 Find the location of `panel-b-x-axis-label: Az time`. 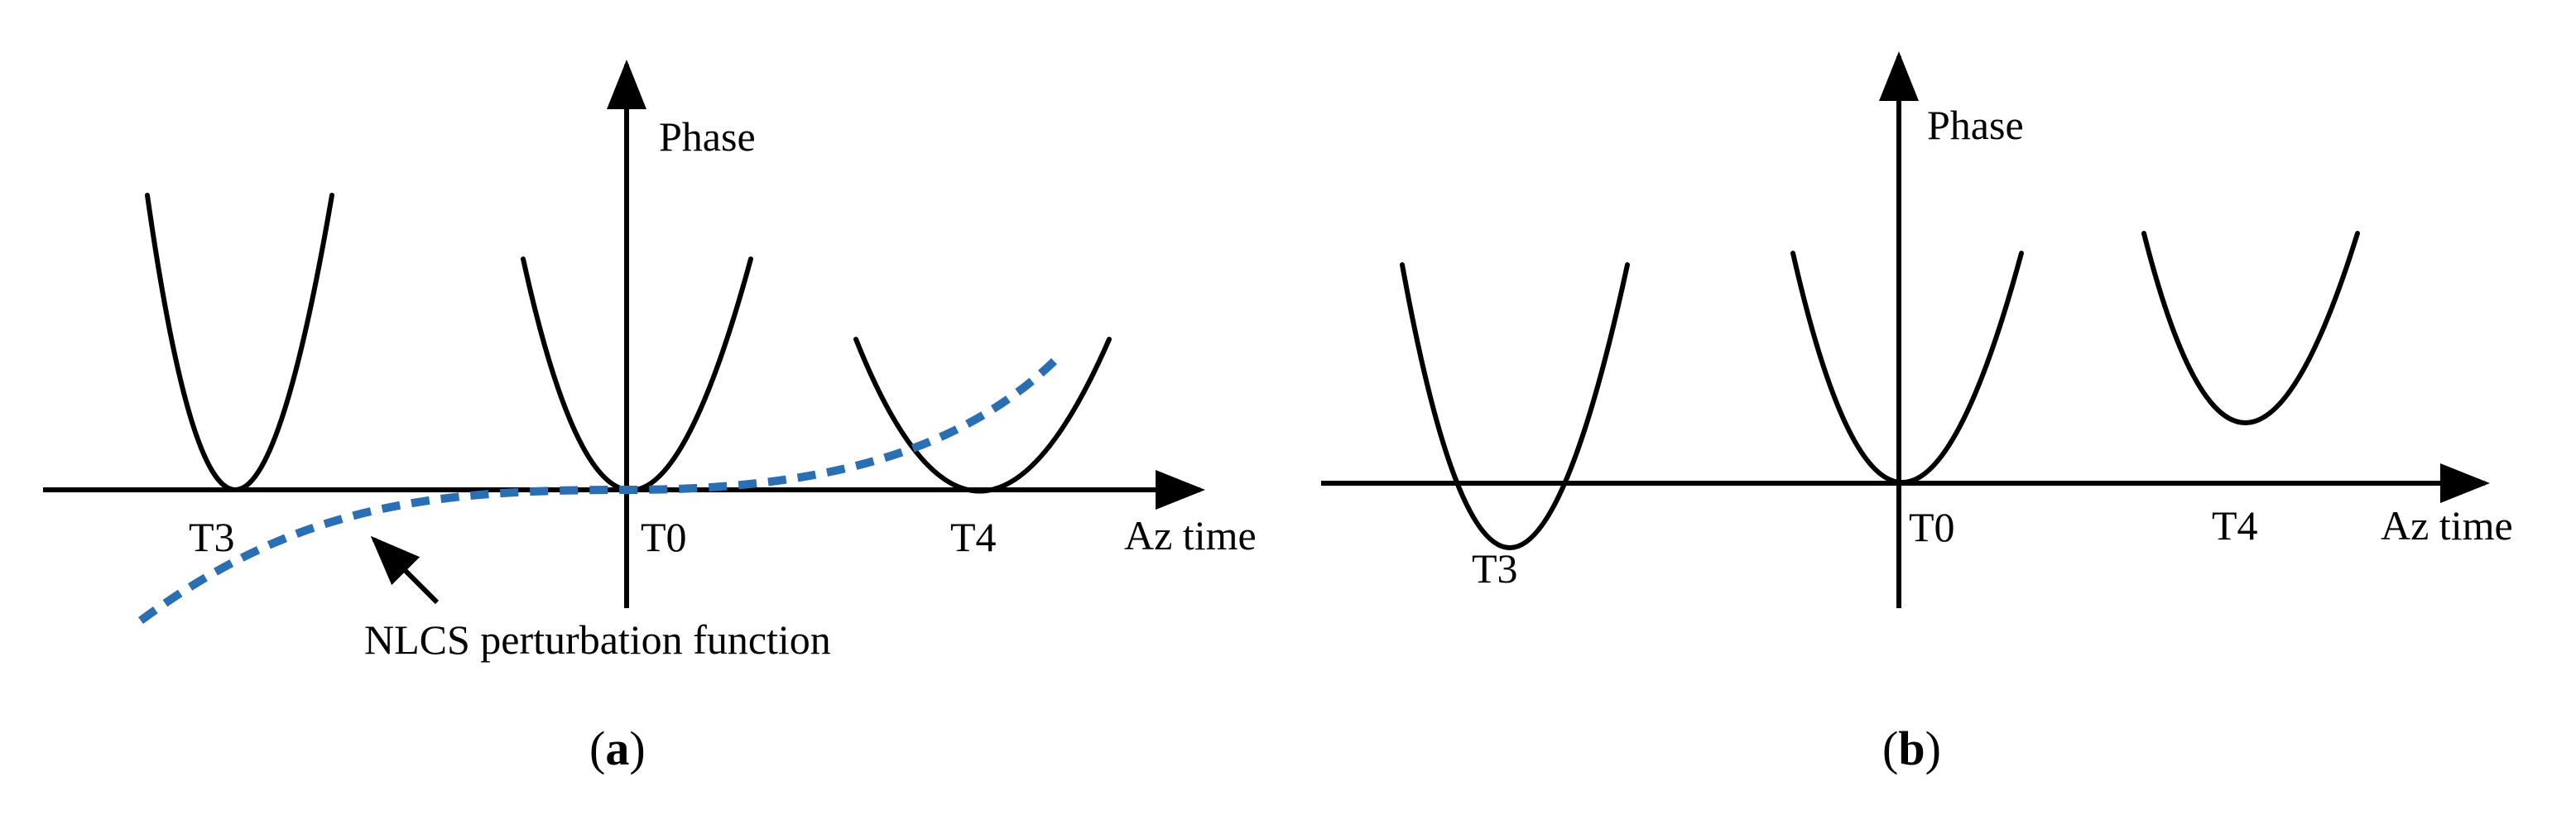

panel-b-x-axis-label: Az time is located at coordinates (2447, 525).